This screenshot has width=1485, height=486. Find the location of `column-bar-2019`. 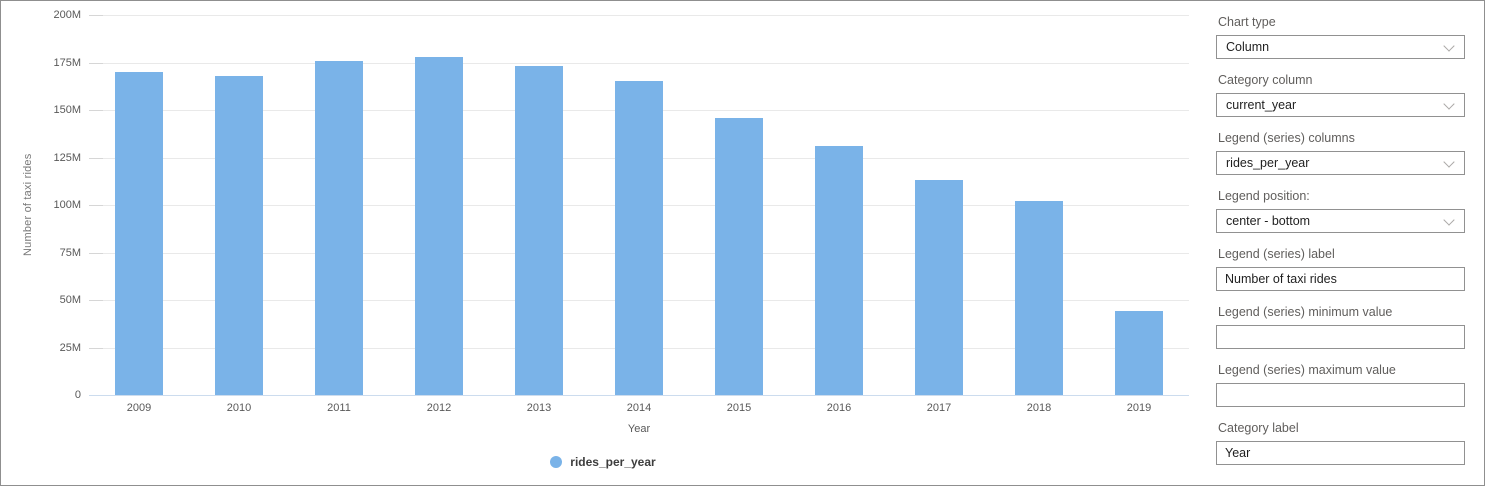

column-bar-2019 is located at coordinates (1139, 353).